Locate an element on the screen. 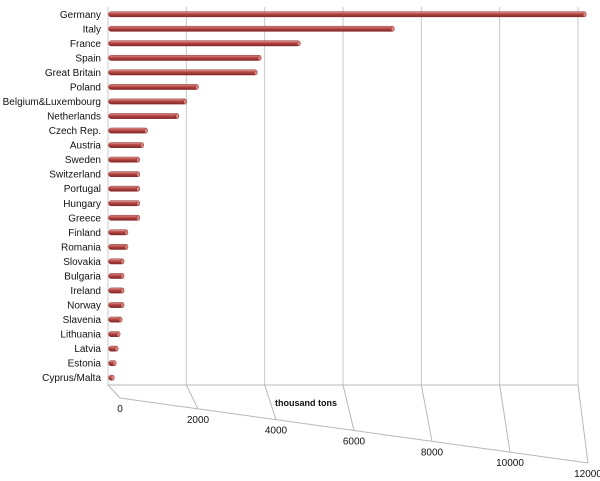  category-label: Norway is located at coordinates (84, 306).